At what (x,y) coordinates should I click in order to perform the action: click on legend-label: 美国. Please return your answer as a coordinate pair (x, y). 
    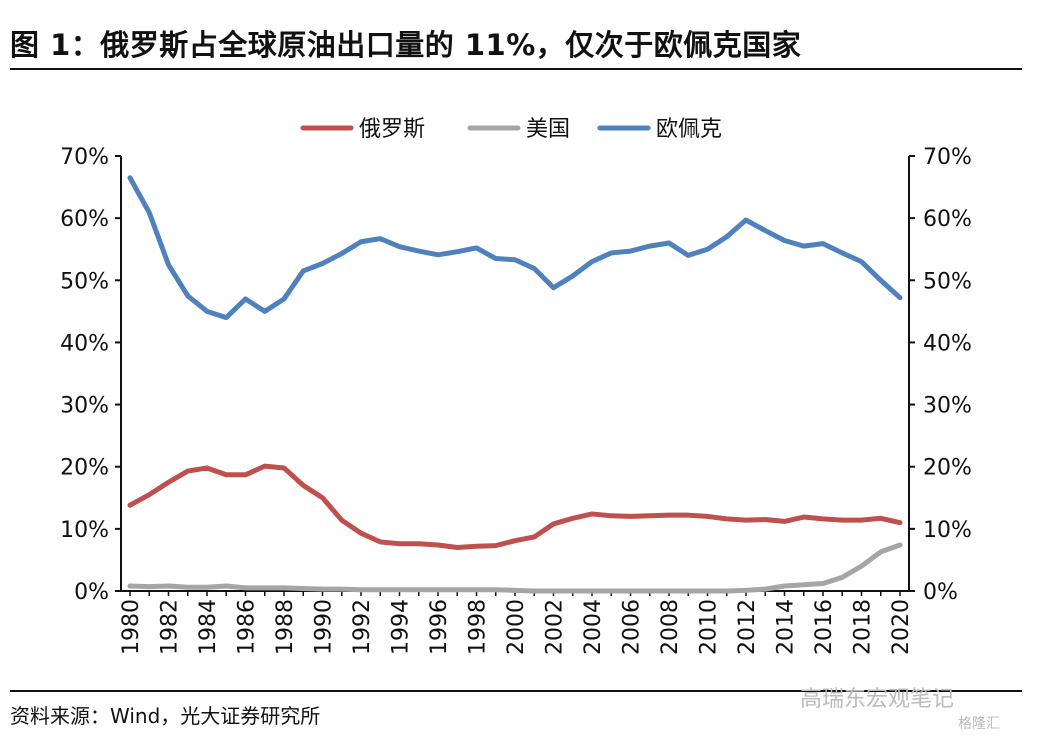
    Looking at the image, I should click on (548, 129).